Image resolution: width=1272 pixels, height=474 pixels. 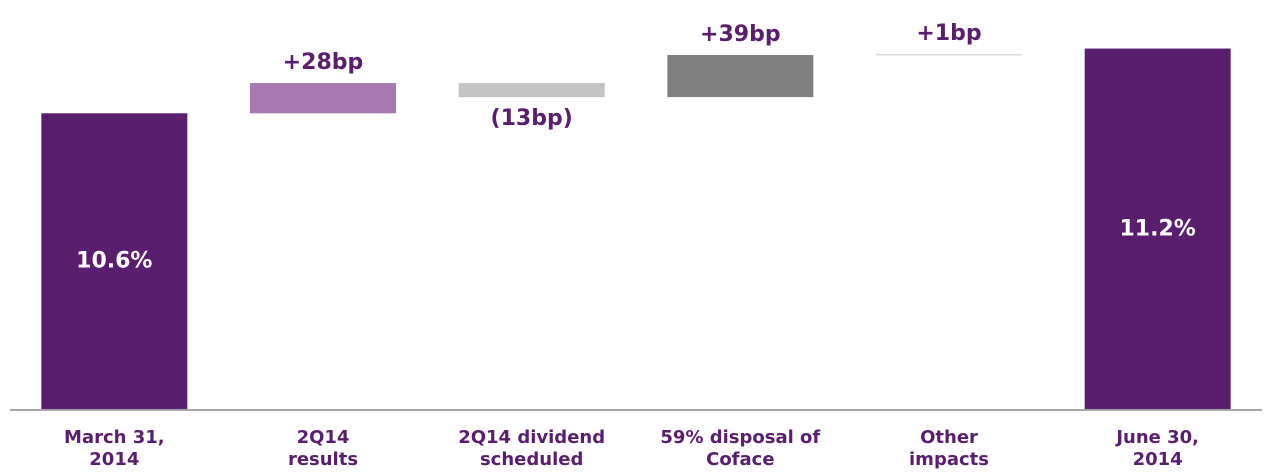 What do you see at coordinates (740, 437) in the screenshot?
I see `x-tick-label-line: 59% disposal of` at bounding box center [740, 437].